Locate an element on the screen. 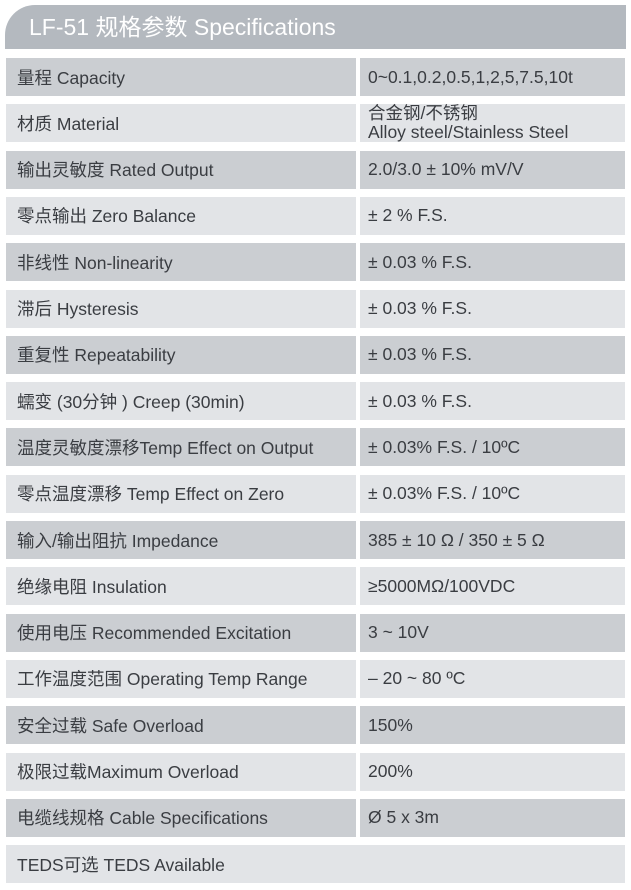 The width and height of the screenshot is (631, 890). spec-label: 量程 Capacity is located at coordinates (181, 77).